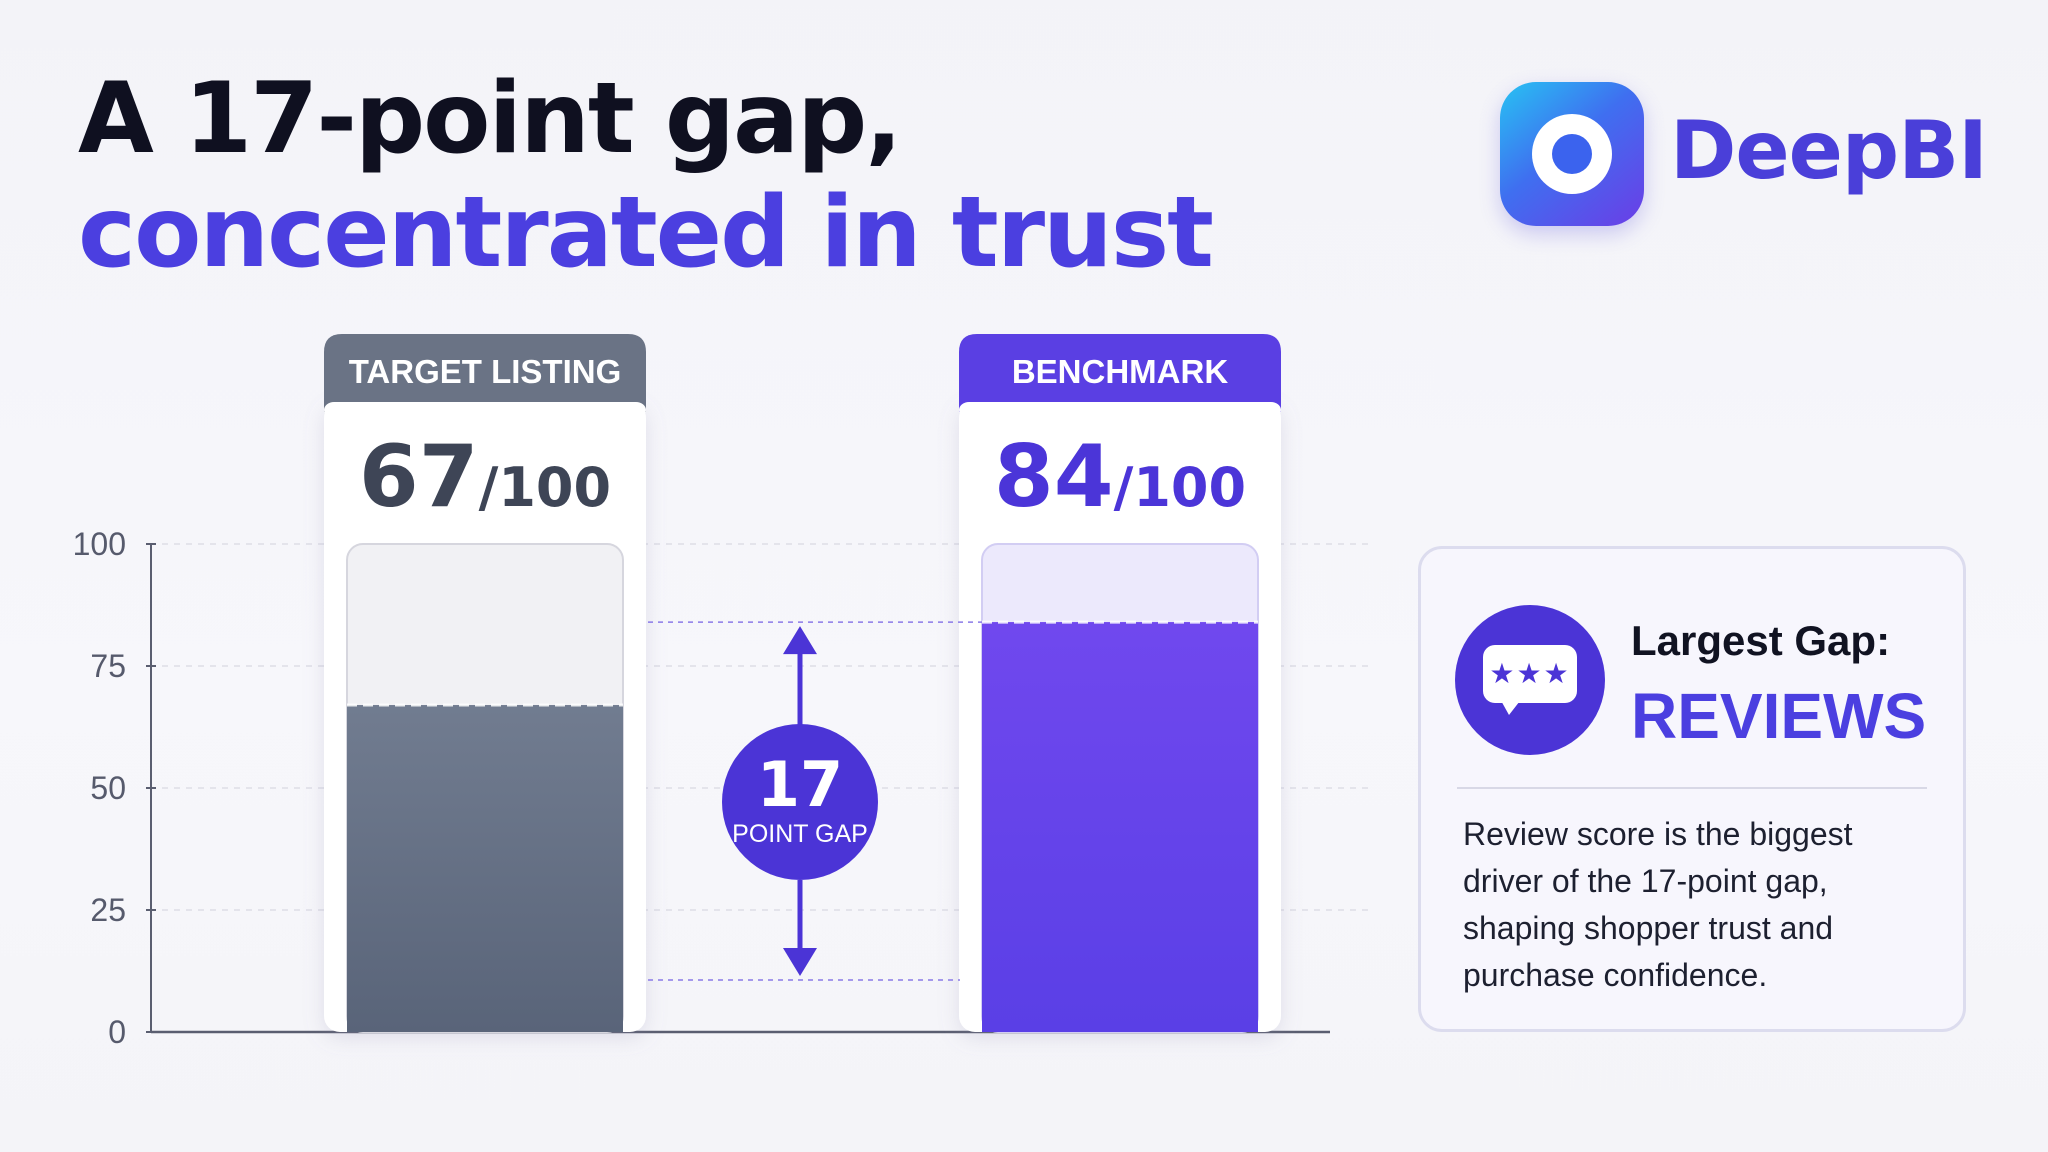 The width and height of the screenshot is (2048, 1152). What do you see at coordinates (99, 544) in the screenshot?
I see `y-tick-label: 100` at bounding box center [99, 544].